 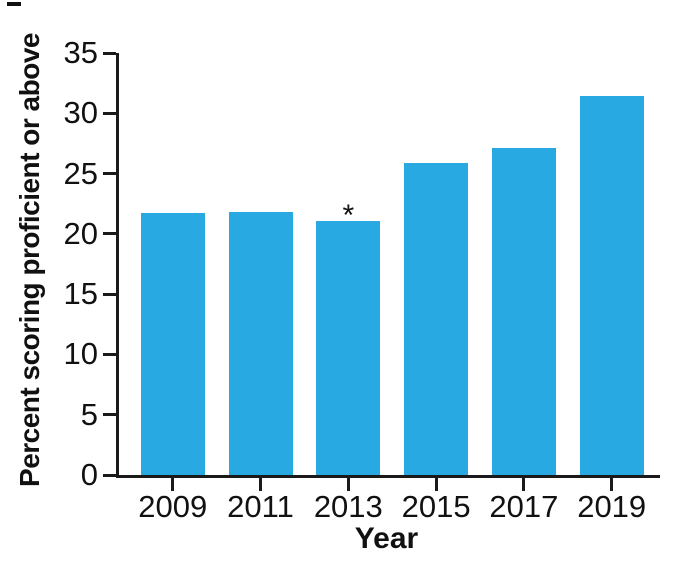 What do you see at coordinates (89, 414) in the screenshot?
I see `y-tick-label: 5` at bounding box center [89, 414].